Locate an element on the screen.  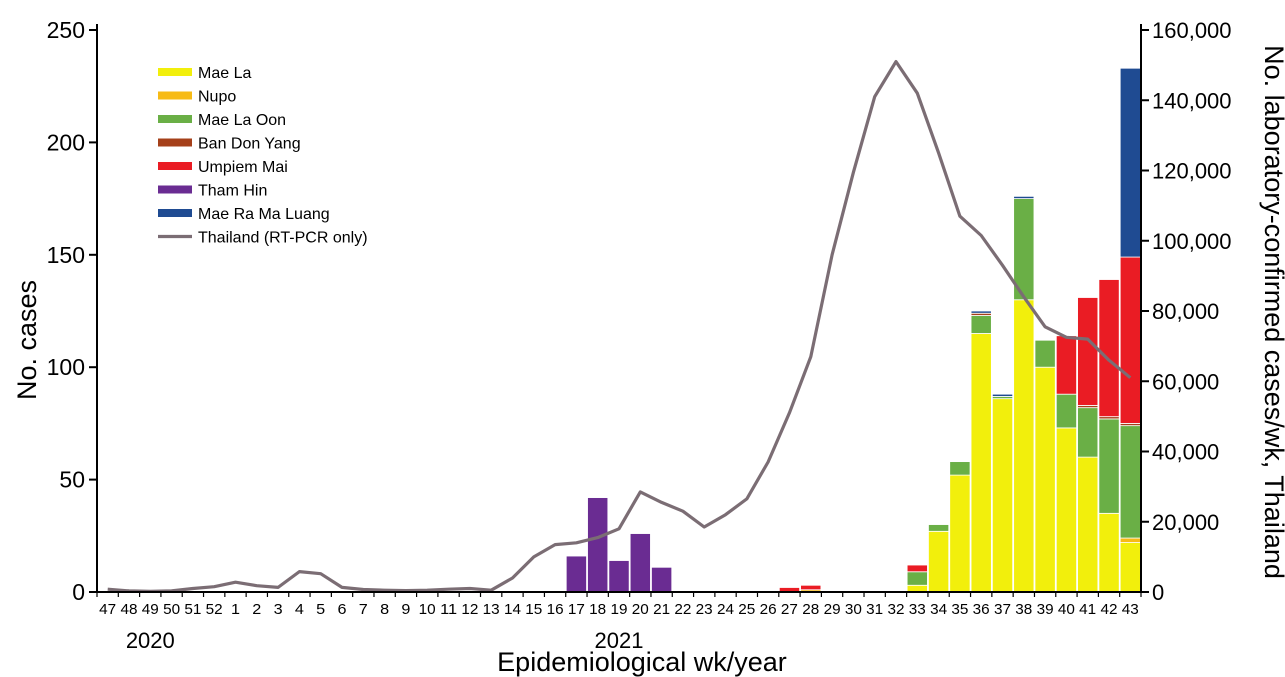
x-tick-label: 20 is located at coordinates (640, 609).